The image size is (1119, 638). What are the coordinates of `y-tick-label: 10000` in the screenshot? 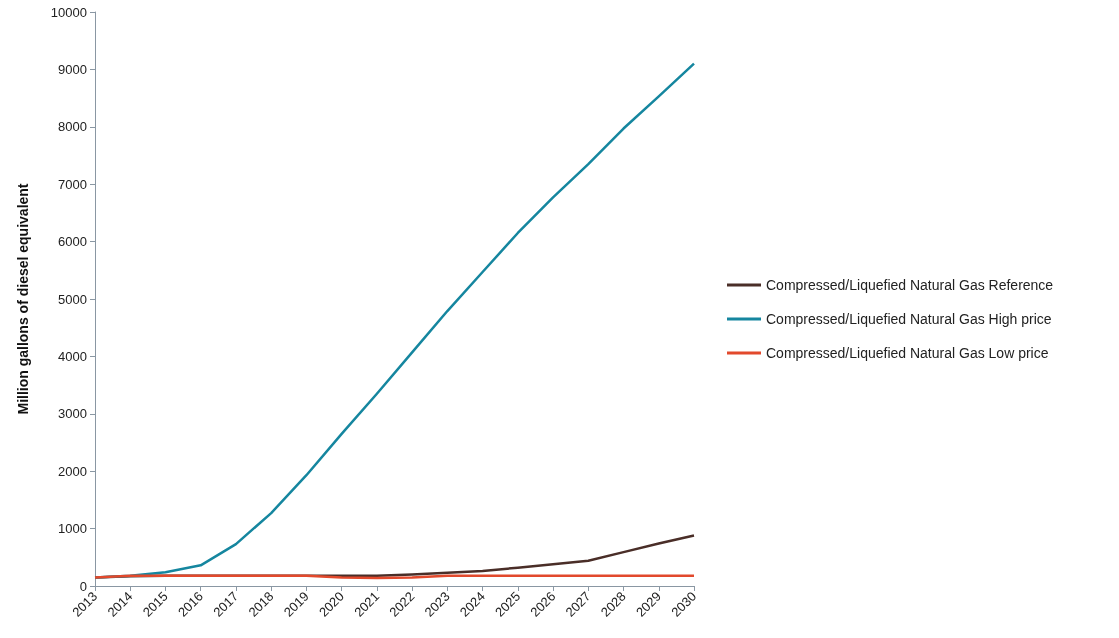 It's located at (68, 12).